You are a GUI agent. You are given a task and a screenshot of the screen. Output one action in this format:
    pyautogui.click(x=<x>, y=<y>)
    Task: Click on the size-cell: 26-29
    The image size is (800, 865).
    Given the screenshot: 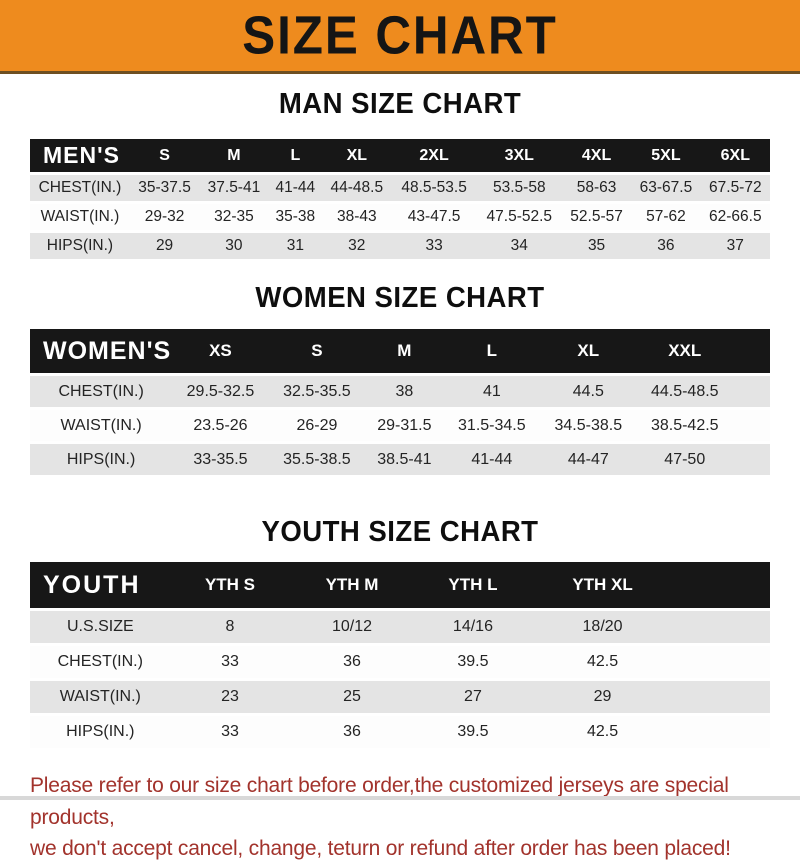 What is the action you would take?
    pyautogui.click(x=317, y=425)
    